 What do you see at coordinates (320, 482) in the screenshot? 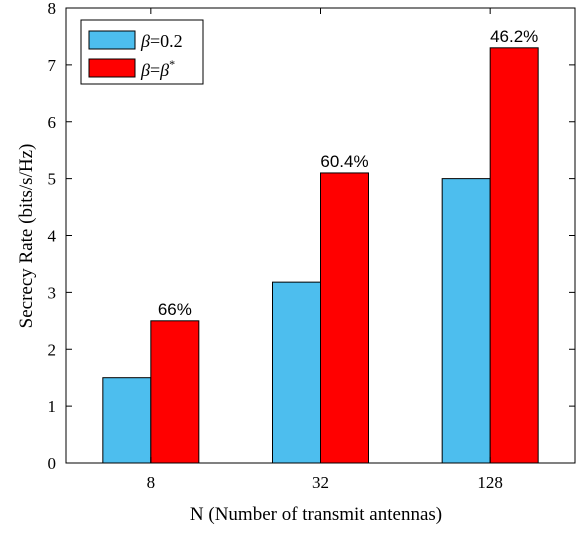
I see `x-tick-label-32: 32` at bounding box center [320, 482].